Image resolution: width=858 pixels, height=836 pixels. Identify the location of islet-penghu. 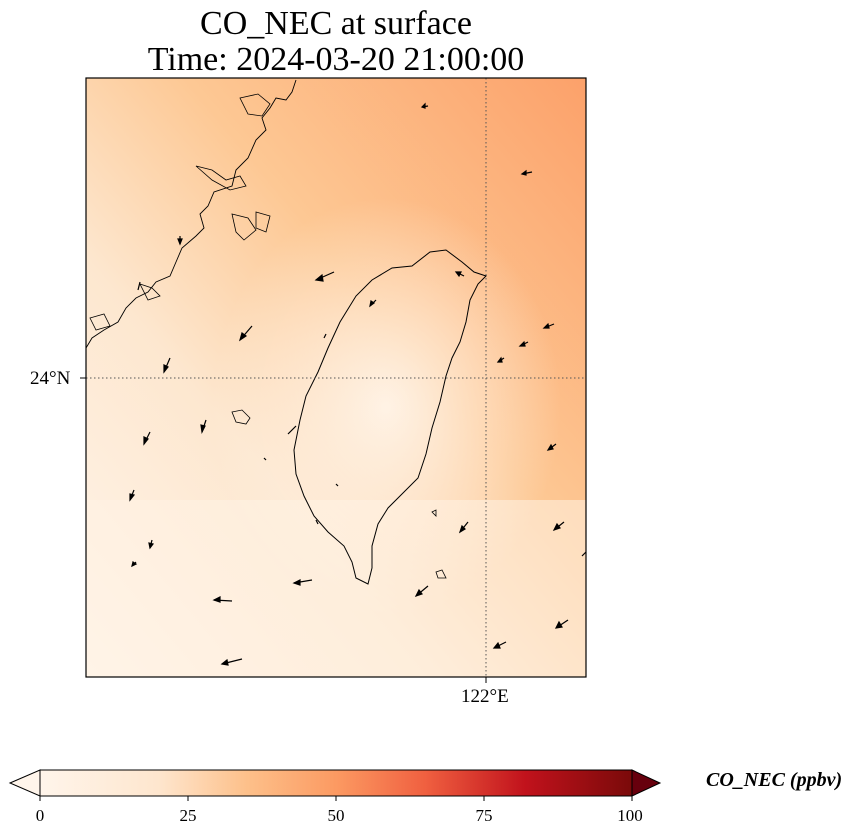
(241, 417).